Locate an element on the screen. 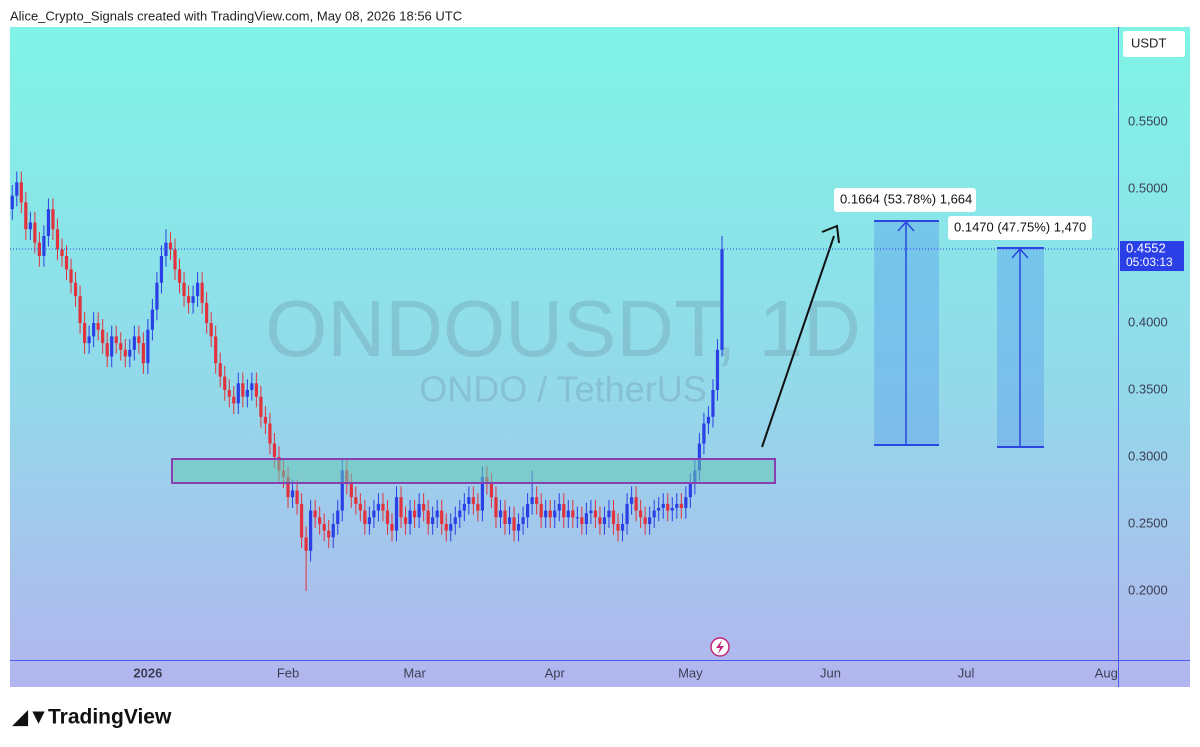 The image size is (1200, 747). x-tick-label: Mar is located at coordinates (414, 672).